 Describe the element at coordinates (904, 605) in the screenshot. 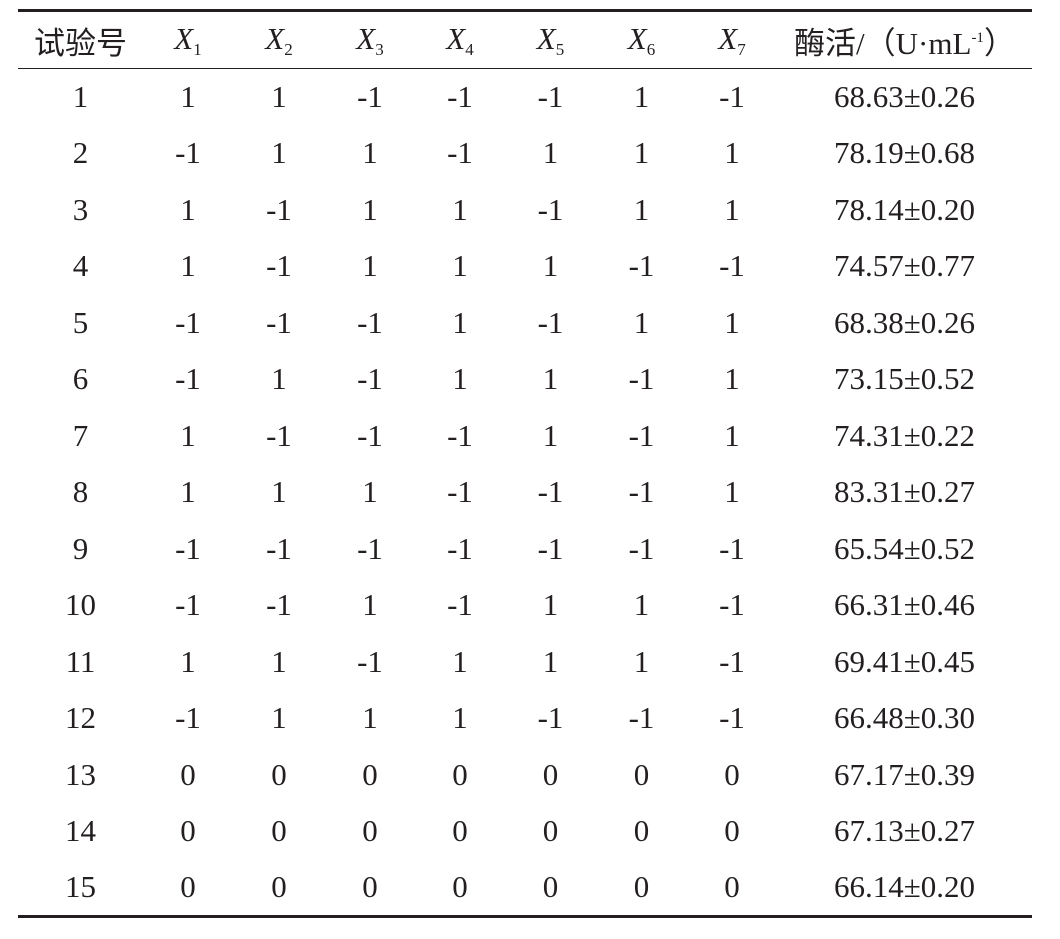

I see `cell-activity: 66.31±0.46` at that location.